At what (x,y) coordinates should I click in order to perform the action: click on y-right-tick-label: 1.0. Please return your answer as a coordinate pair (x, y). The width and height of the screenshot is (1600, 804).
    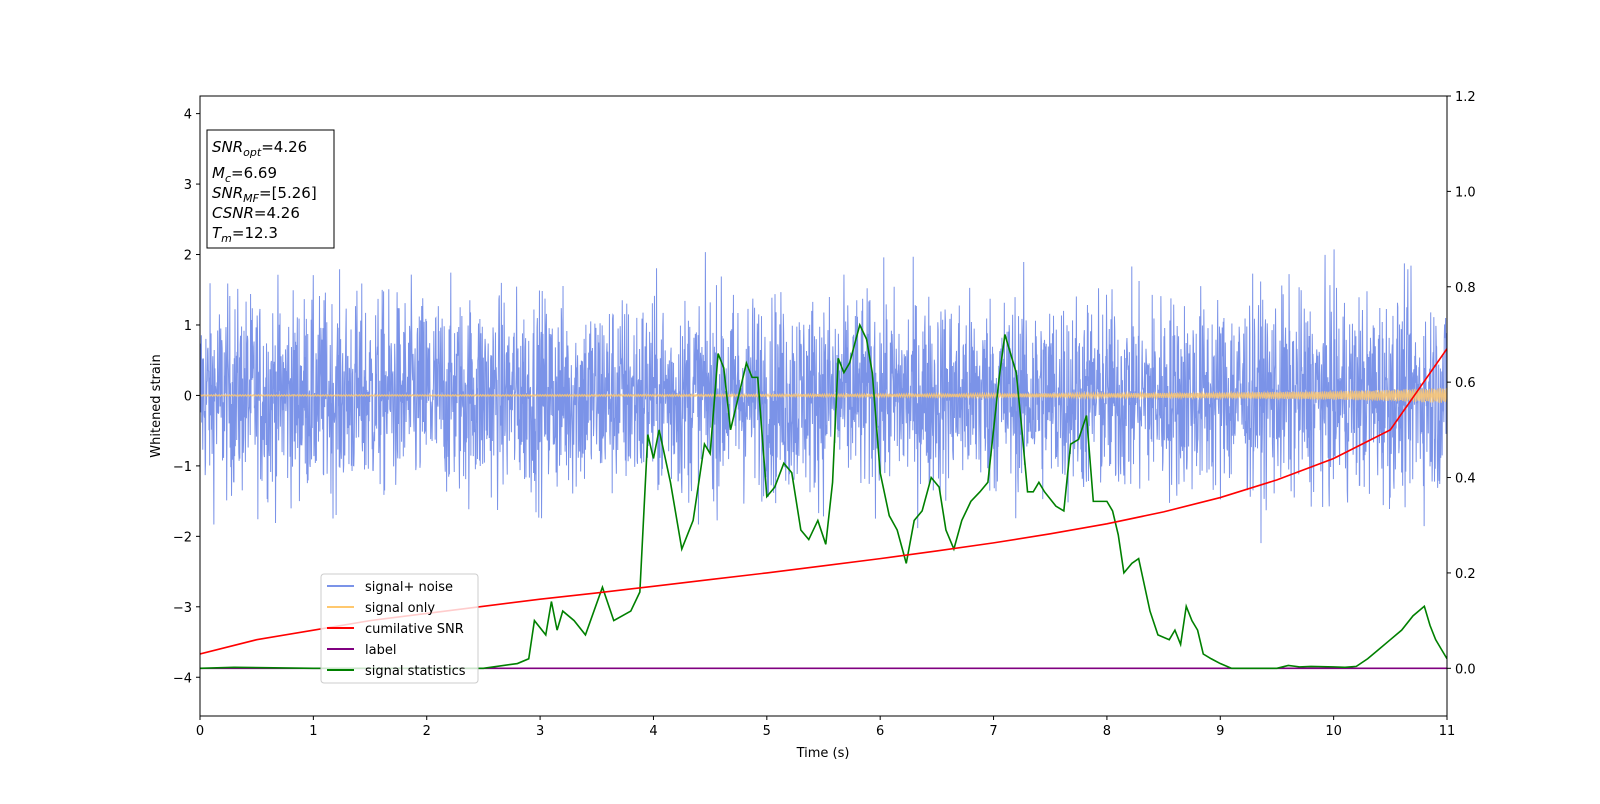
    Looking at the image, I should click on (1465, 192).